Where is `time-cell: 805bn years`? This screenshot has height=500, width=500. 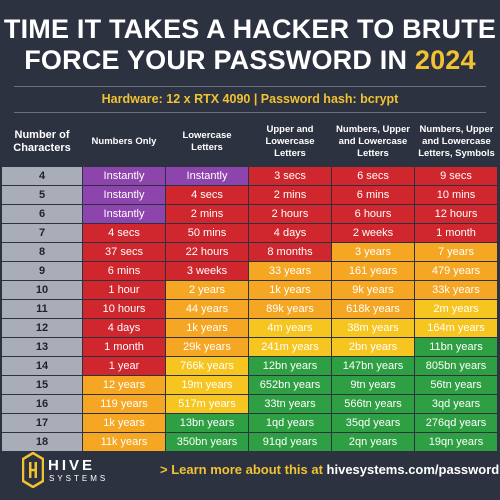 time-cell: 805bn years is located at coordinates (456, 366).